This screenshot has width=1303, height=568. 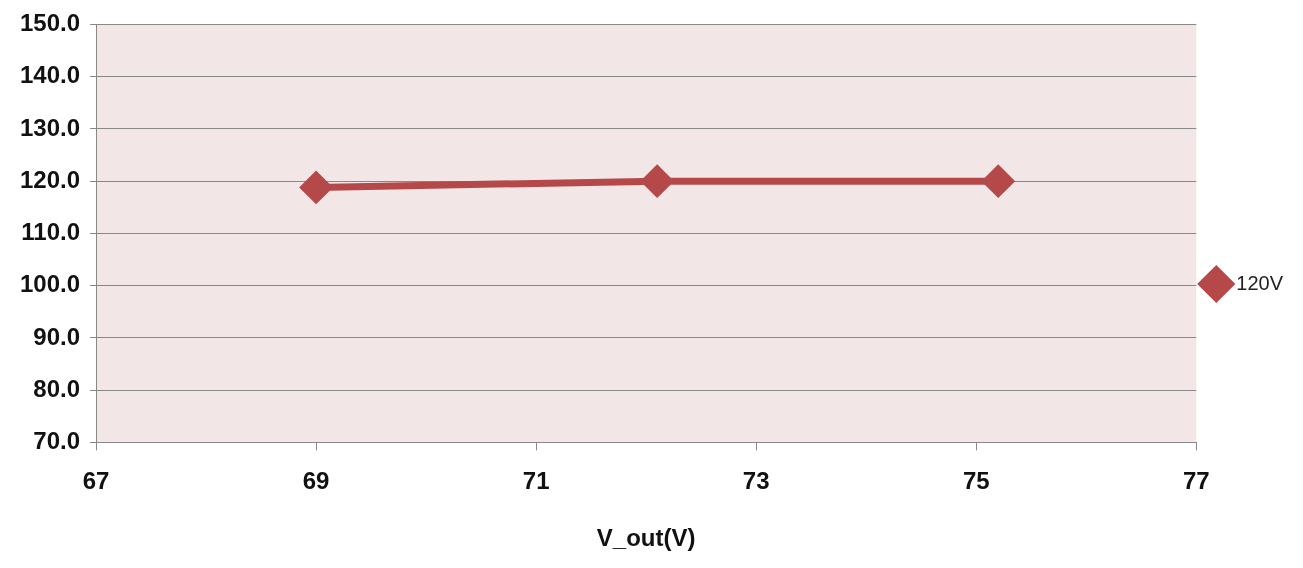 What do you see at coordinates (646, 538) in the screenshot?
I see `x-axis-title: V_out(V)` at bounding box center [646, 538].